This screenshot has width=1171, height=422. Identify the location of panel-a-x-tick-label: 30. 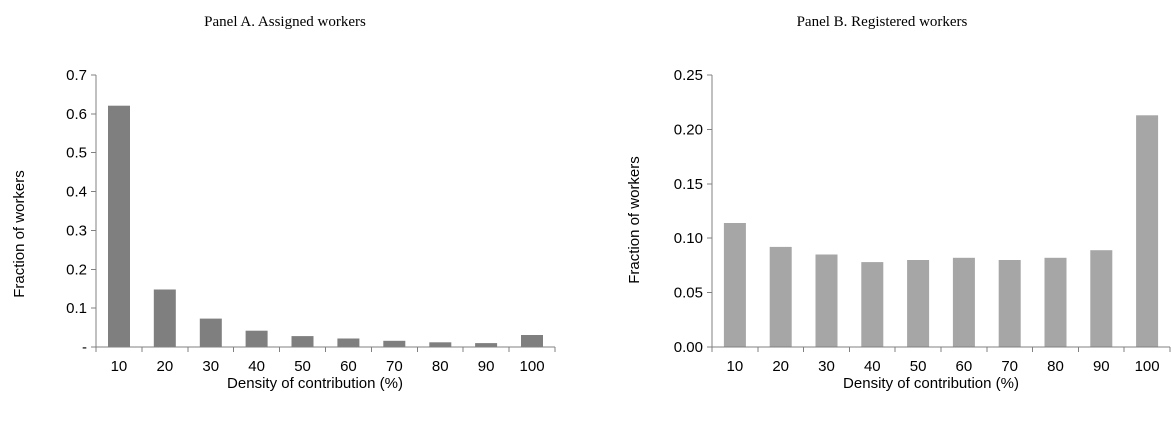
(210, 366).